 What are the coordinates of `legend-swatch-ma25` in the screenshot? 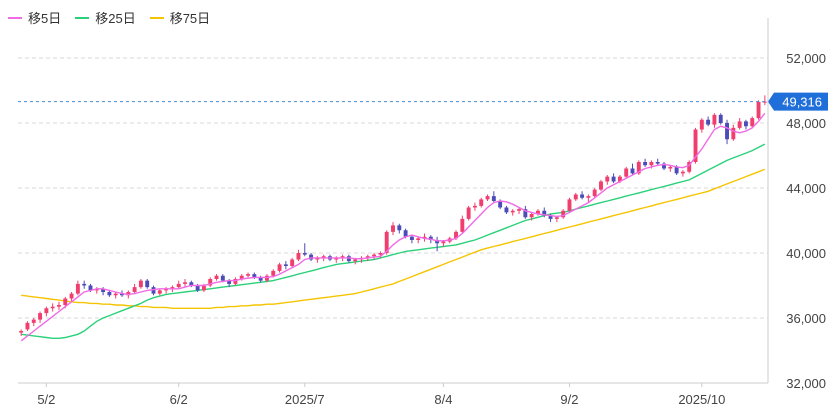 It's located at (82, 17).